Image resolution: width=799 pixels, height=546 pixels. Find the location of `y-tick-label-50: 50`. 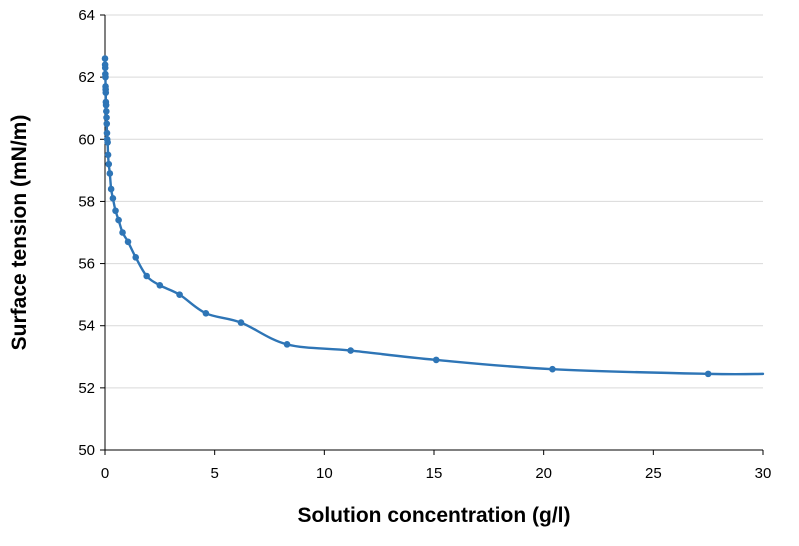

y-tick-label-50: 50 is located at coordinates (86, 450).